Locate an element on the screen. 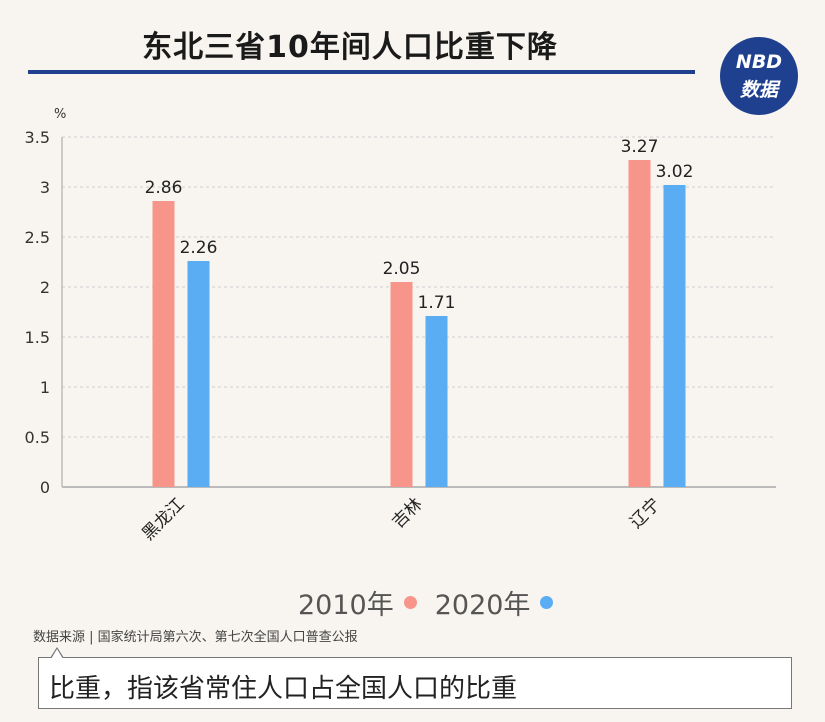  y-tick-label: 3 is located at coordinates (45, 187).